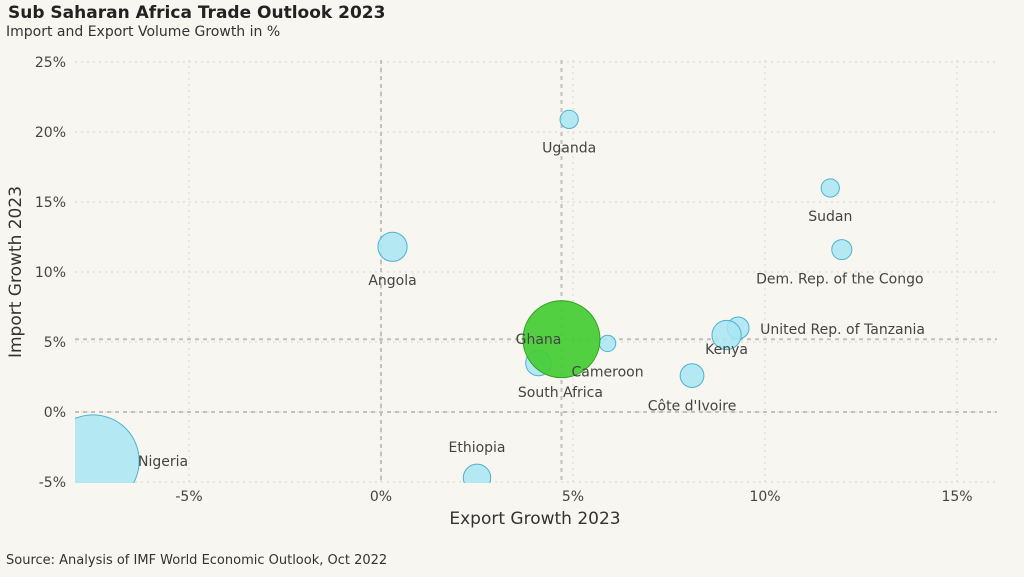  Describe the element at coordinates (692, 375) in the screenshot. I see `point-c-te-d-ivoire` at that location.